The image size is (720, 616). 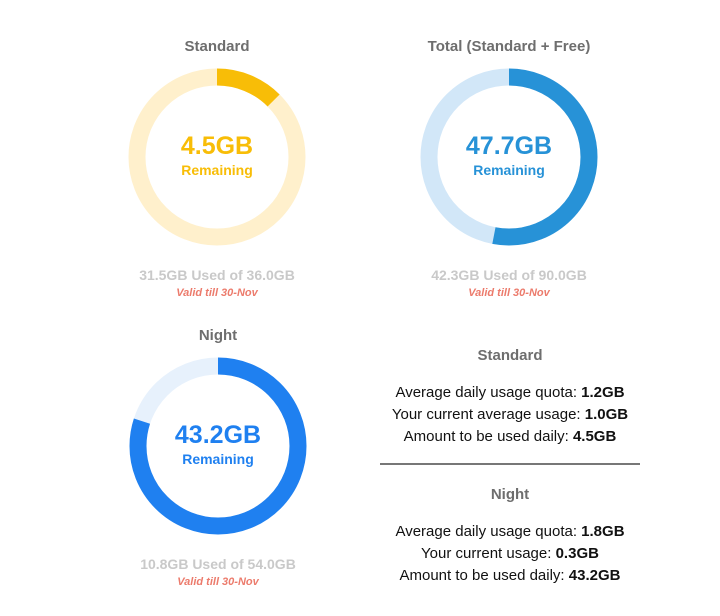 I want to click on night-remaining-label: Remaining, so click(x=218, y=459).